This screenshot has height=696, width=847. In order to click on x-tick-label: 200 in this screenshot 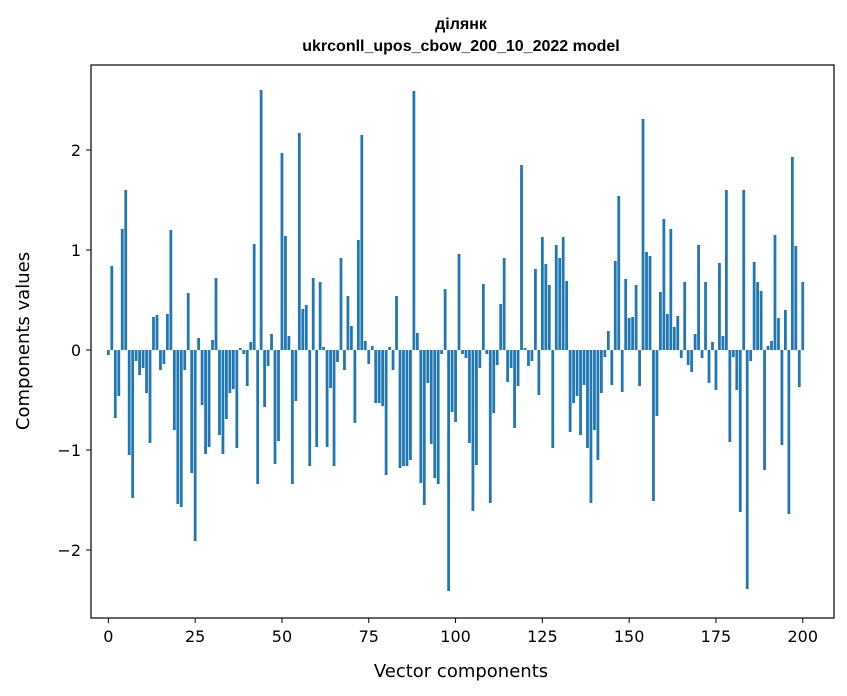, I will do `click(802, 636)`.